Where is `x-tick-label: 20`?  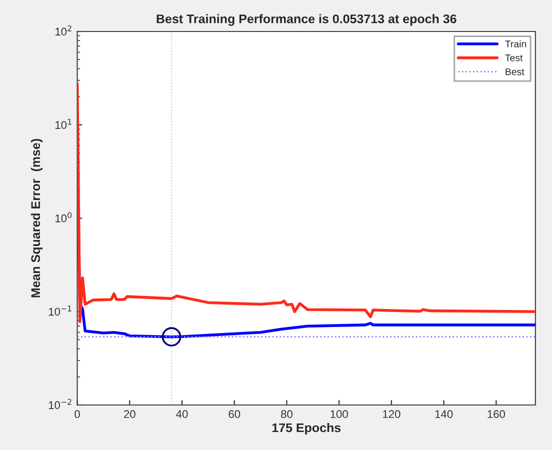 x-tick-label: 20 is located at coordinates (130, 414).